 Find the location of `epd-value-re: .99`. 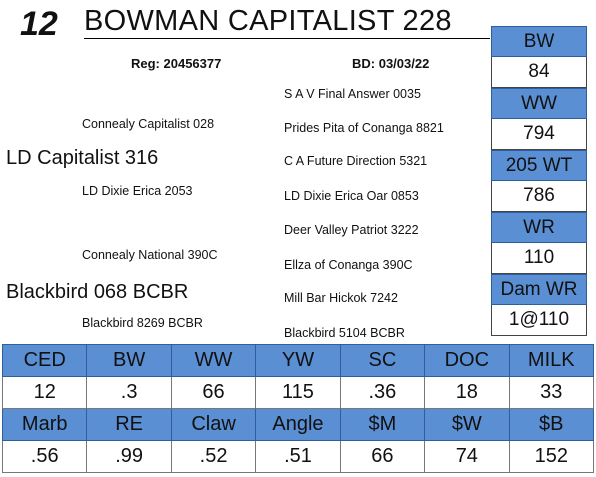

epd-value-re: .99 is located at coordinates (129, 456).